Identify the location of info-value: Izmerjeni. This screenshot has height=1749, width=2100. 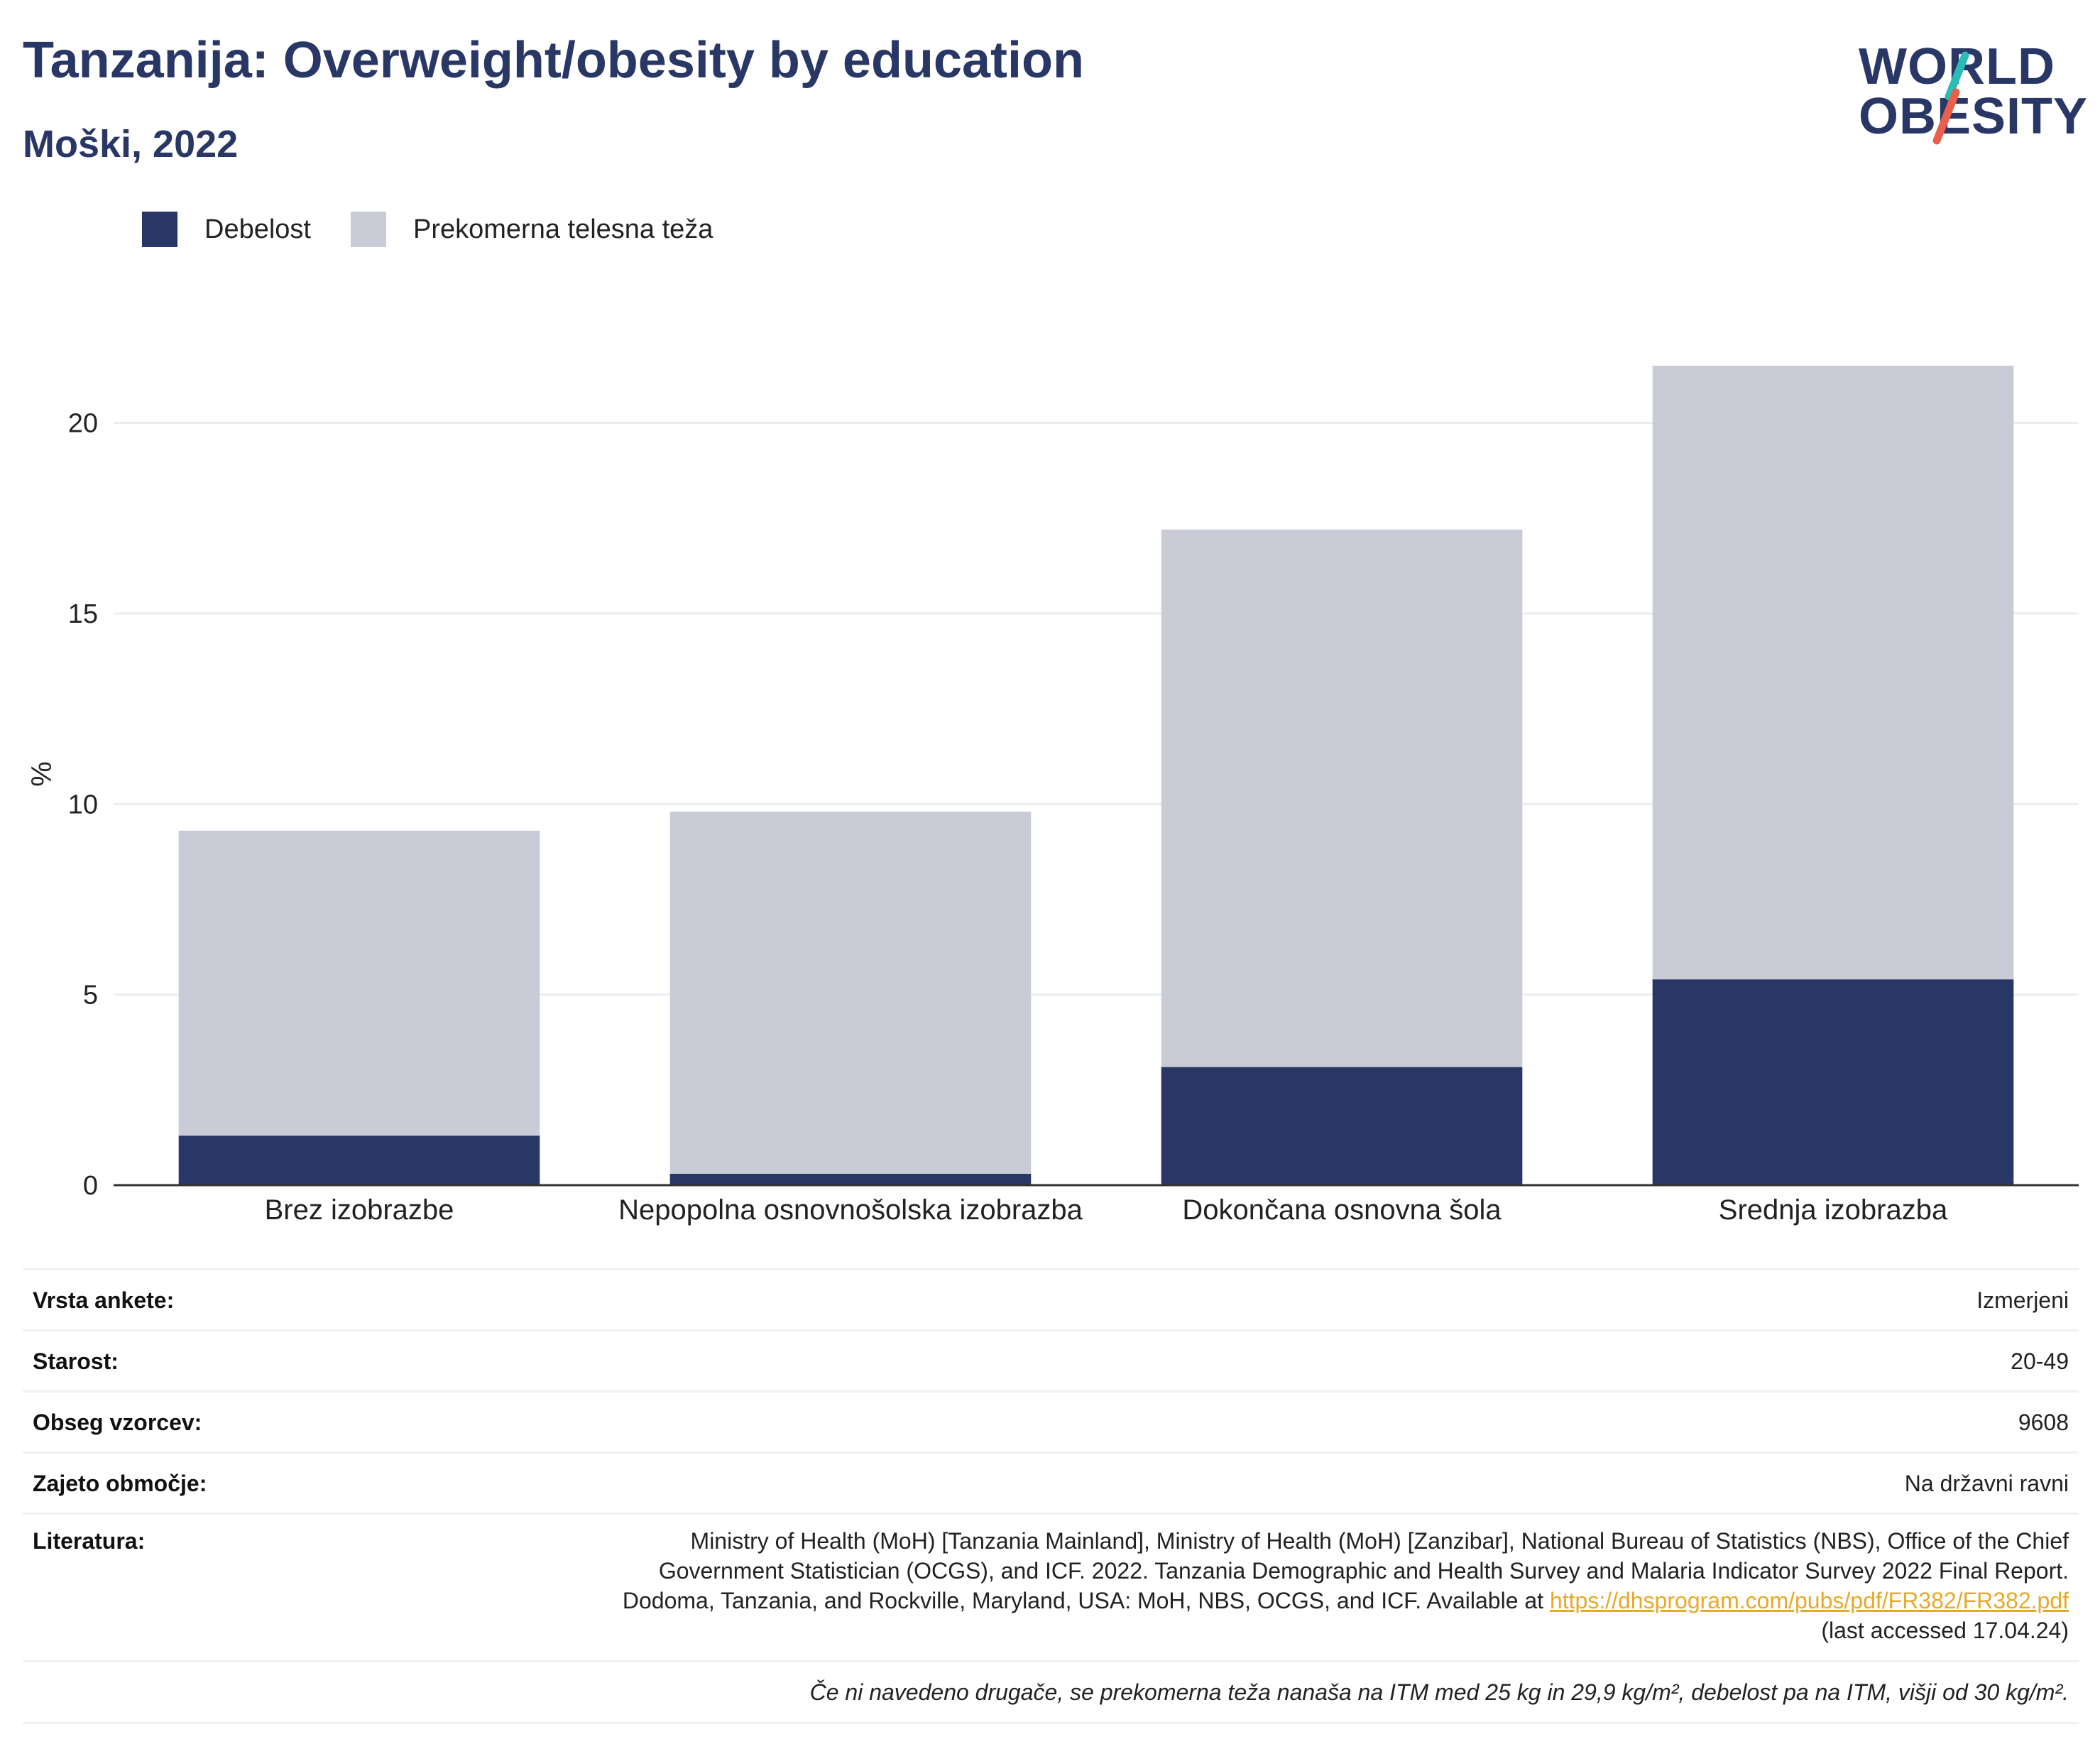
(2022, 1300).